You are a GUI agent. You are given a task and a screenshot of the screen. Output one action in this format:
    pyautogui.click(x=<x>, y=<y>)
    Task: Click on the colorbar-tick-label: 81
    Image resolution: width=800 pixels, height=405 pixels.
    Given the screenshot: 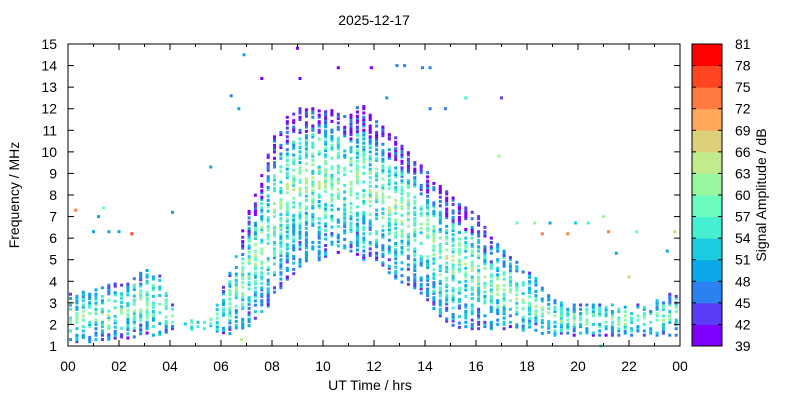 What is the action you would take?
    pyautogui.click(x=743, y=44)
    